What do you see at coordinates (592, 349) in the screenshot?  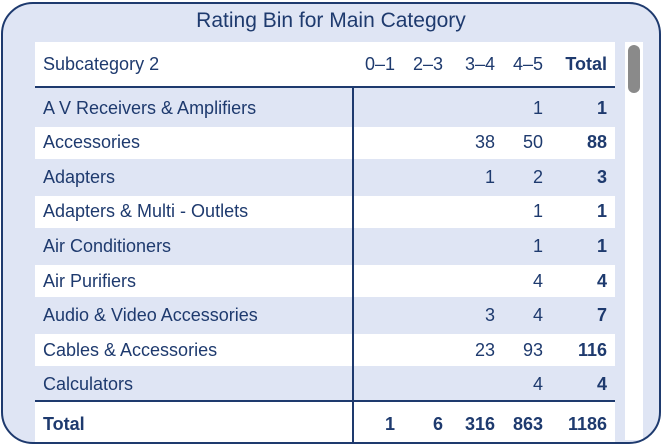 I see `cell-row-total: 116` at bounding box center [592, 349].